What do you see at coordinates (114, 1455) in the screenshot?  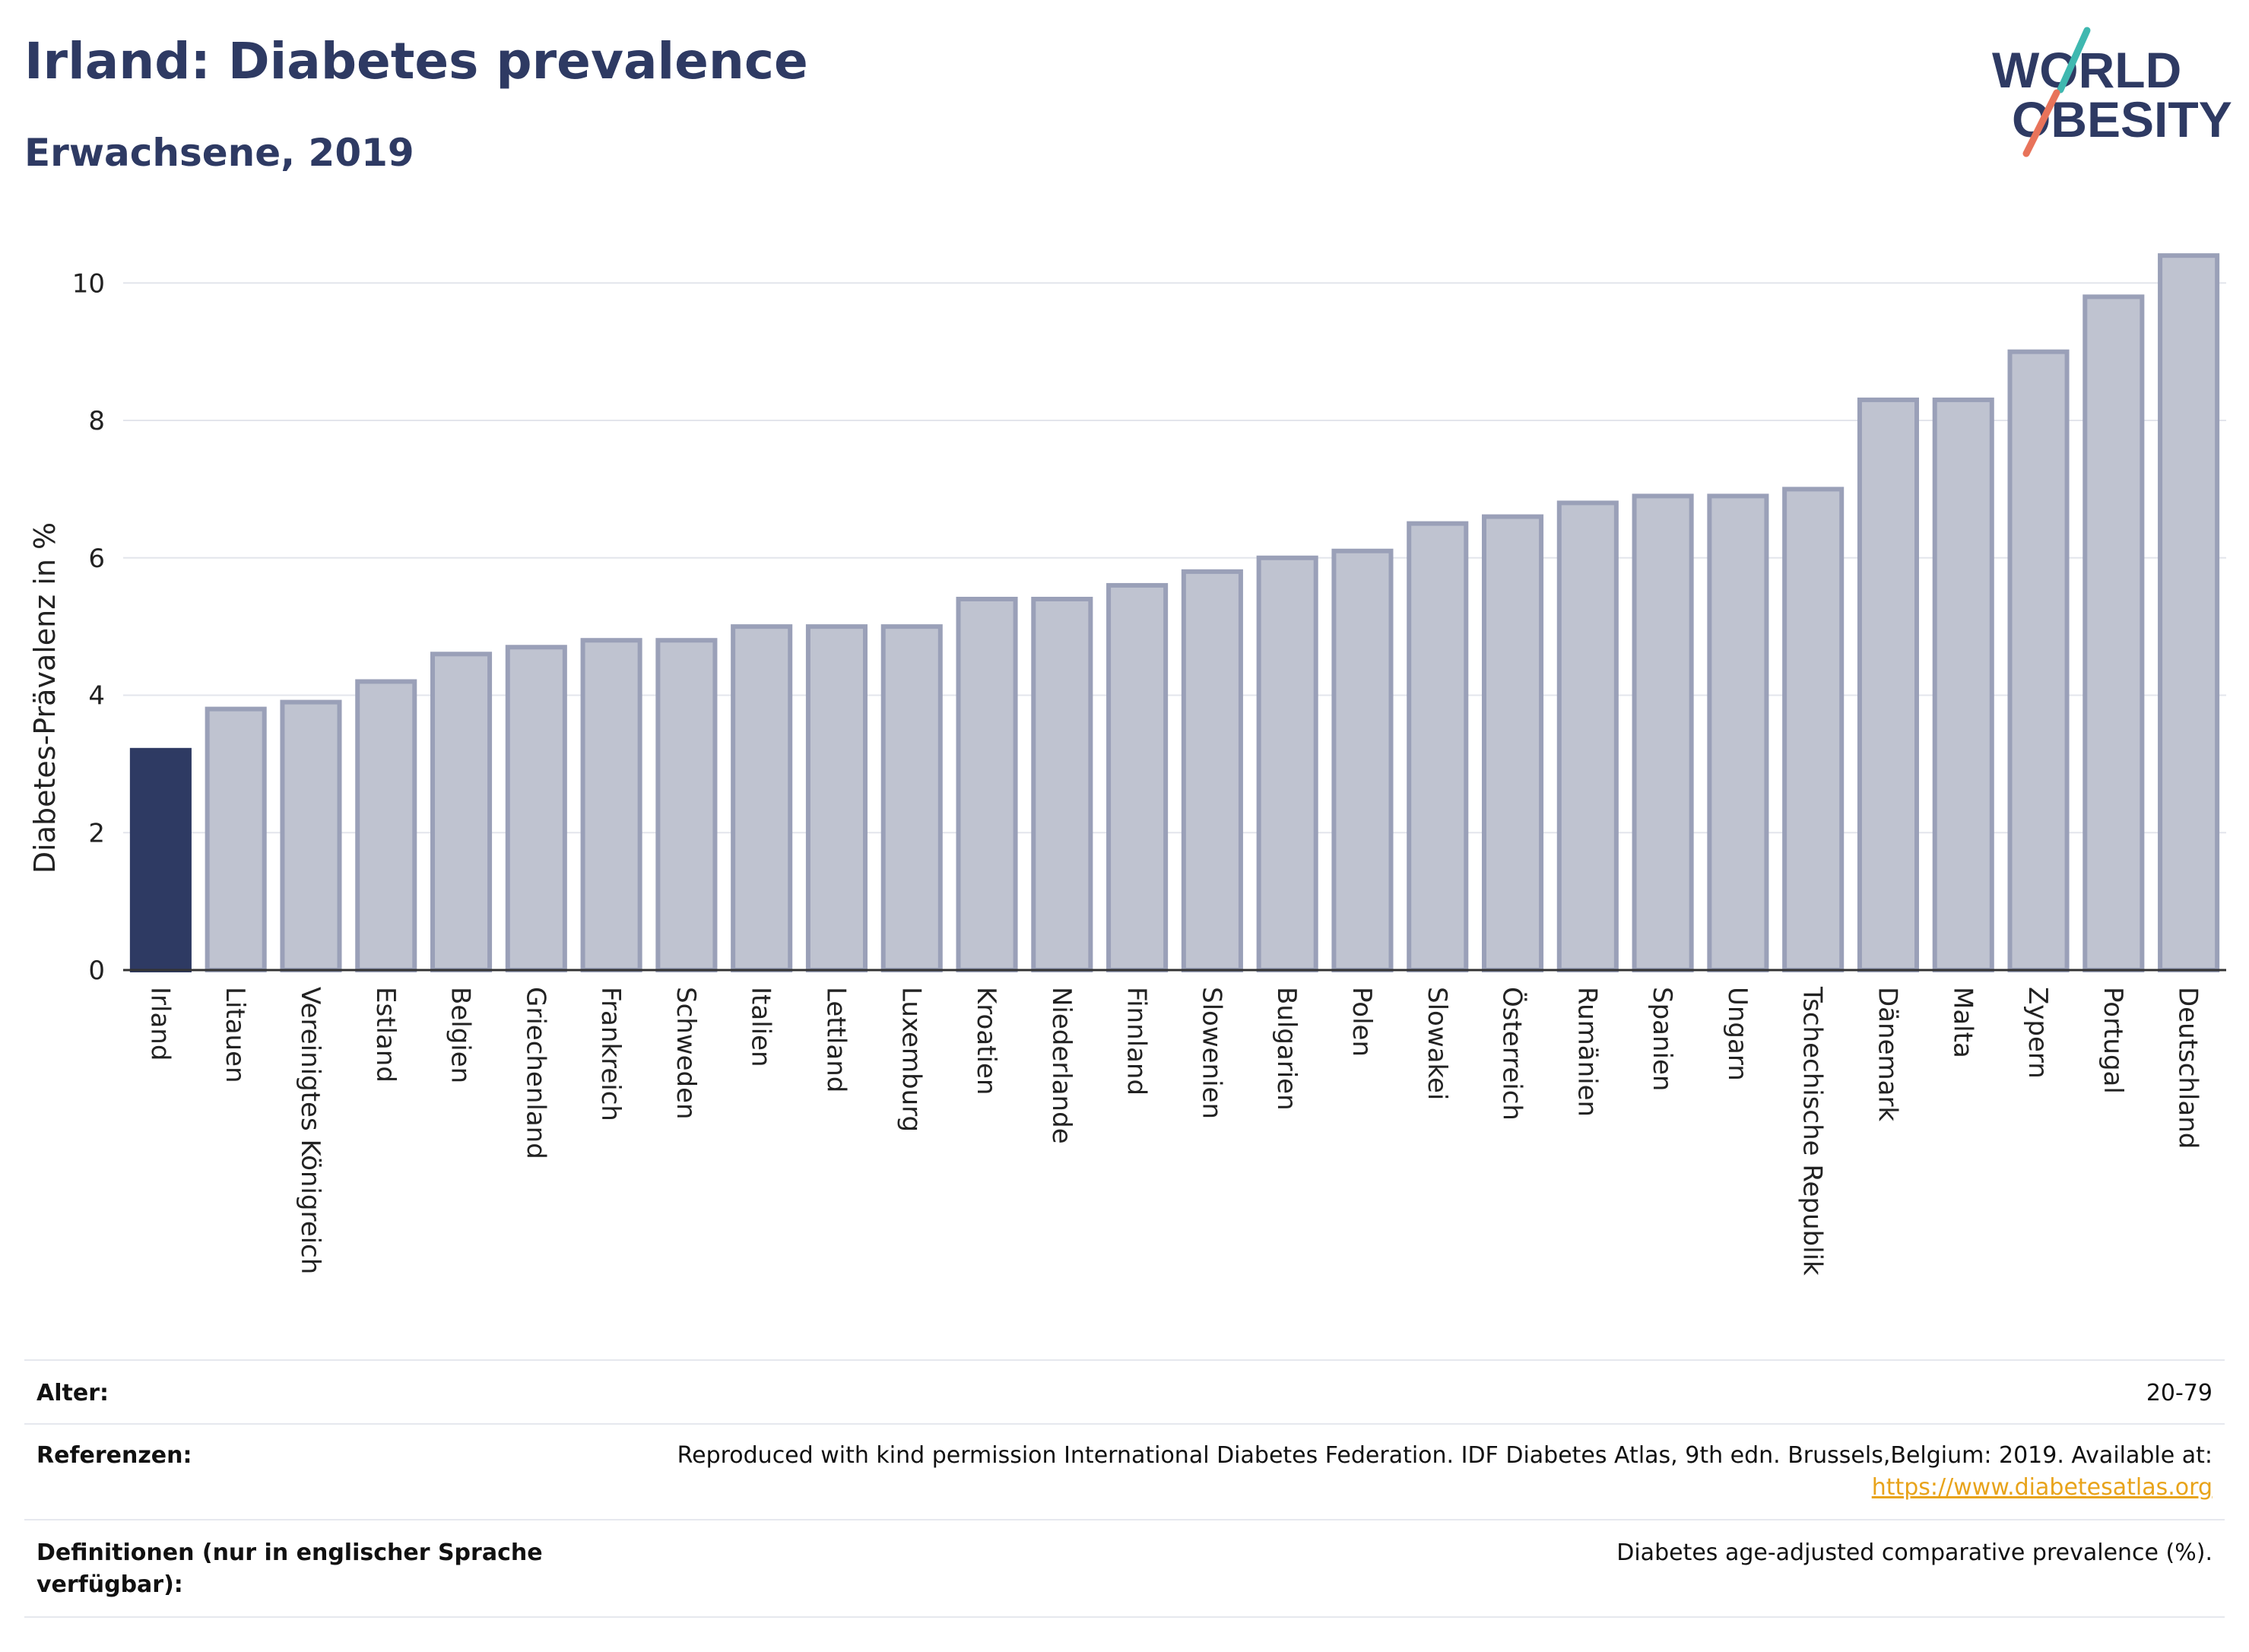 I see `meta-refs-label: Referenzen:` at bounding box center [114, 1455].